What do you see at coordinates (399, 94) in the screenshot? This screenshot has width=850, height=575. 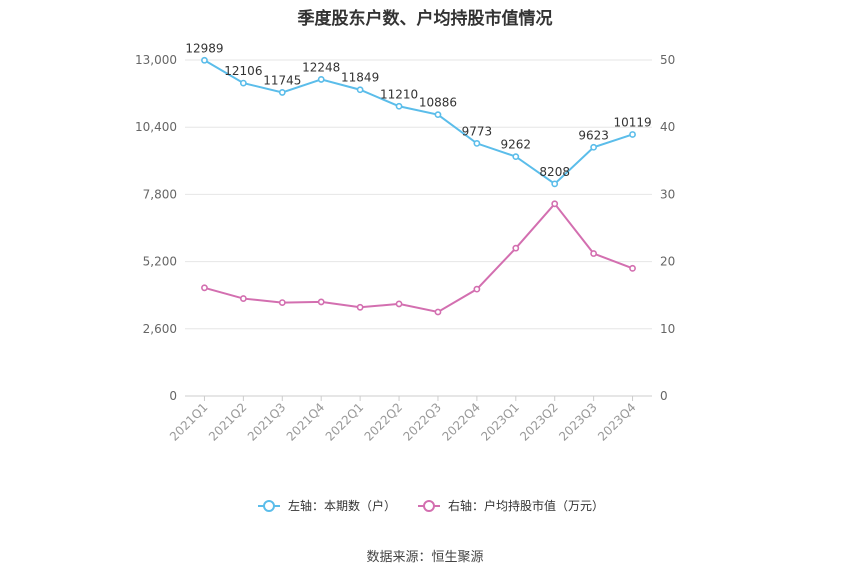 I see `data-label: 11210` at bounding box center [399, 94].